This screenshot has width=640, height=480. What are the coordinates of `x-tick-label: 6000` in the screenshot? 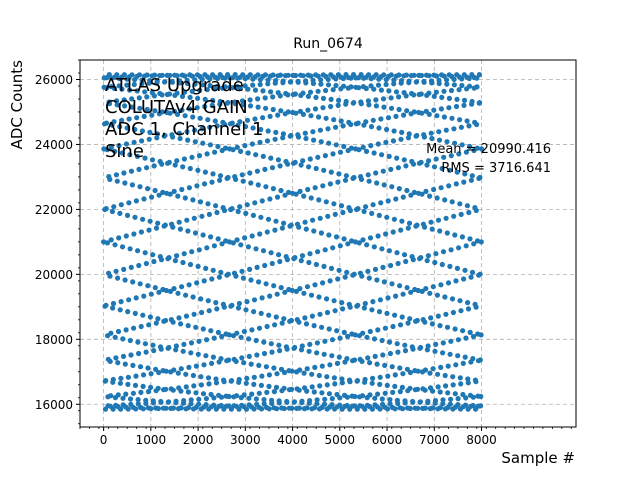 It's located at (387, 440).